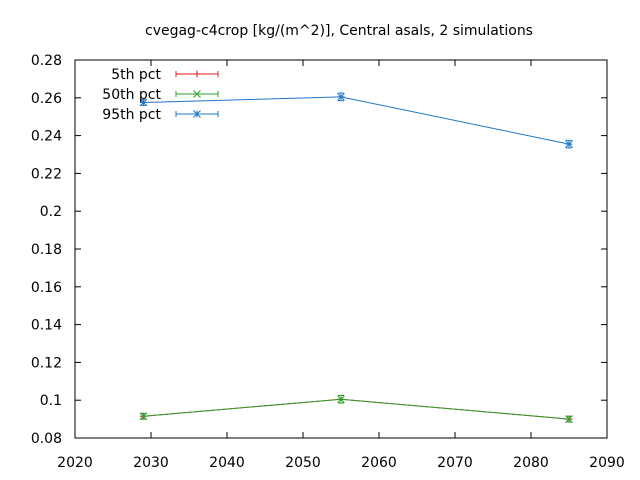 This screenshot has width=640, height=480. What do you see at coordinates (51, 212) in the screenshot?
I see `y-tick-label: 0.2` at bounding box center [51, 212].